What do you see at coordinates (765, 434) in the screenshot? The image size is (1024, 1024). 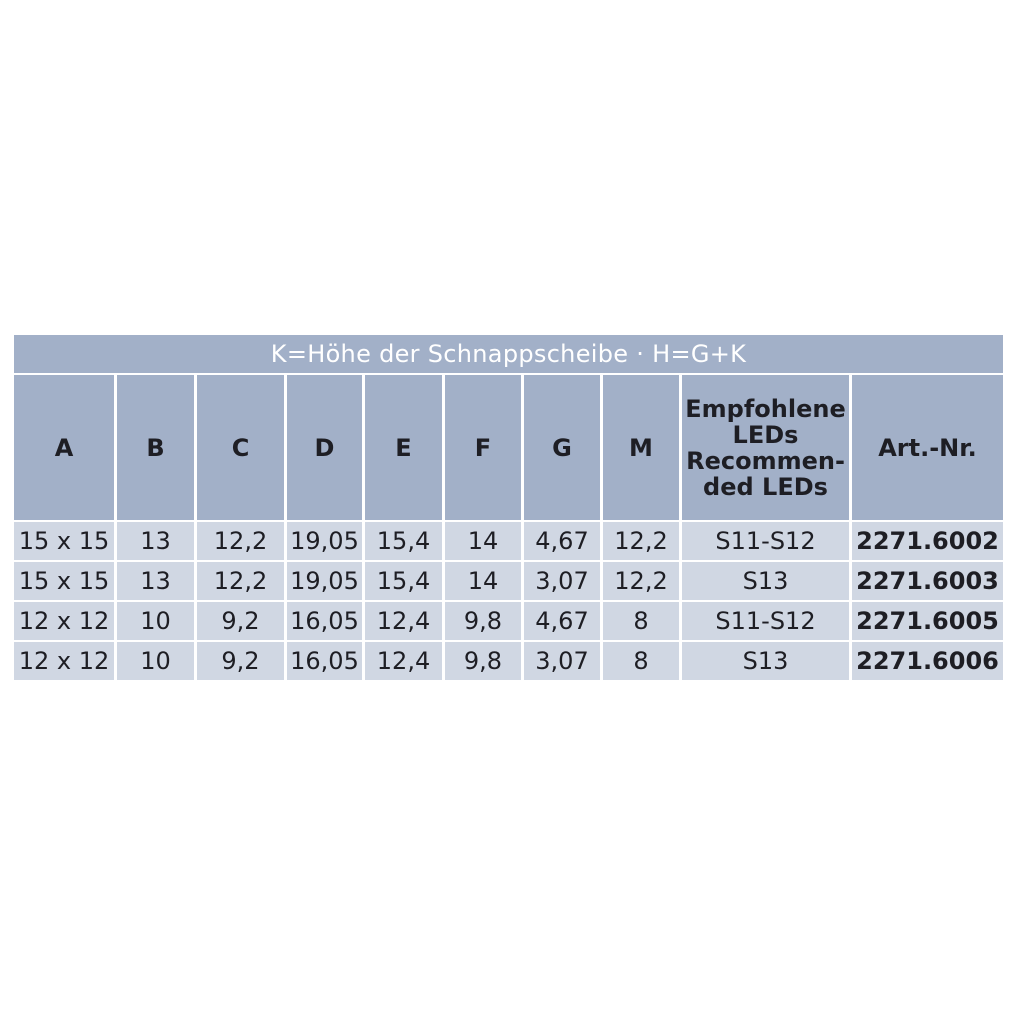 I see `led-header-line: LEDs` at bounding box center [765, 434].